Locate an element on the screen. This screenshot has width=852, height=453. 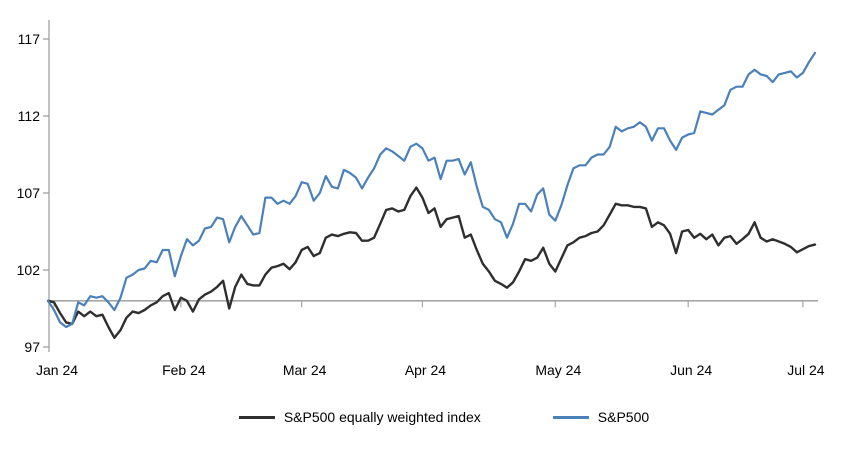
y-axis-label: 117 is located at coordinates (29, 39).